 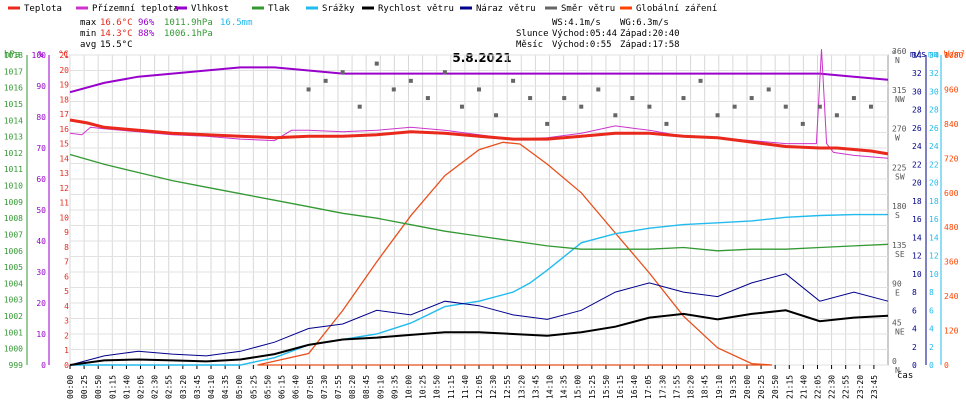 I want to click on y-tick-ms: 34, so click(x=917, y=55).